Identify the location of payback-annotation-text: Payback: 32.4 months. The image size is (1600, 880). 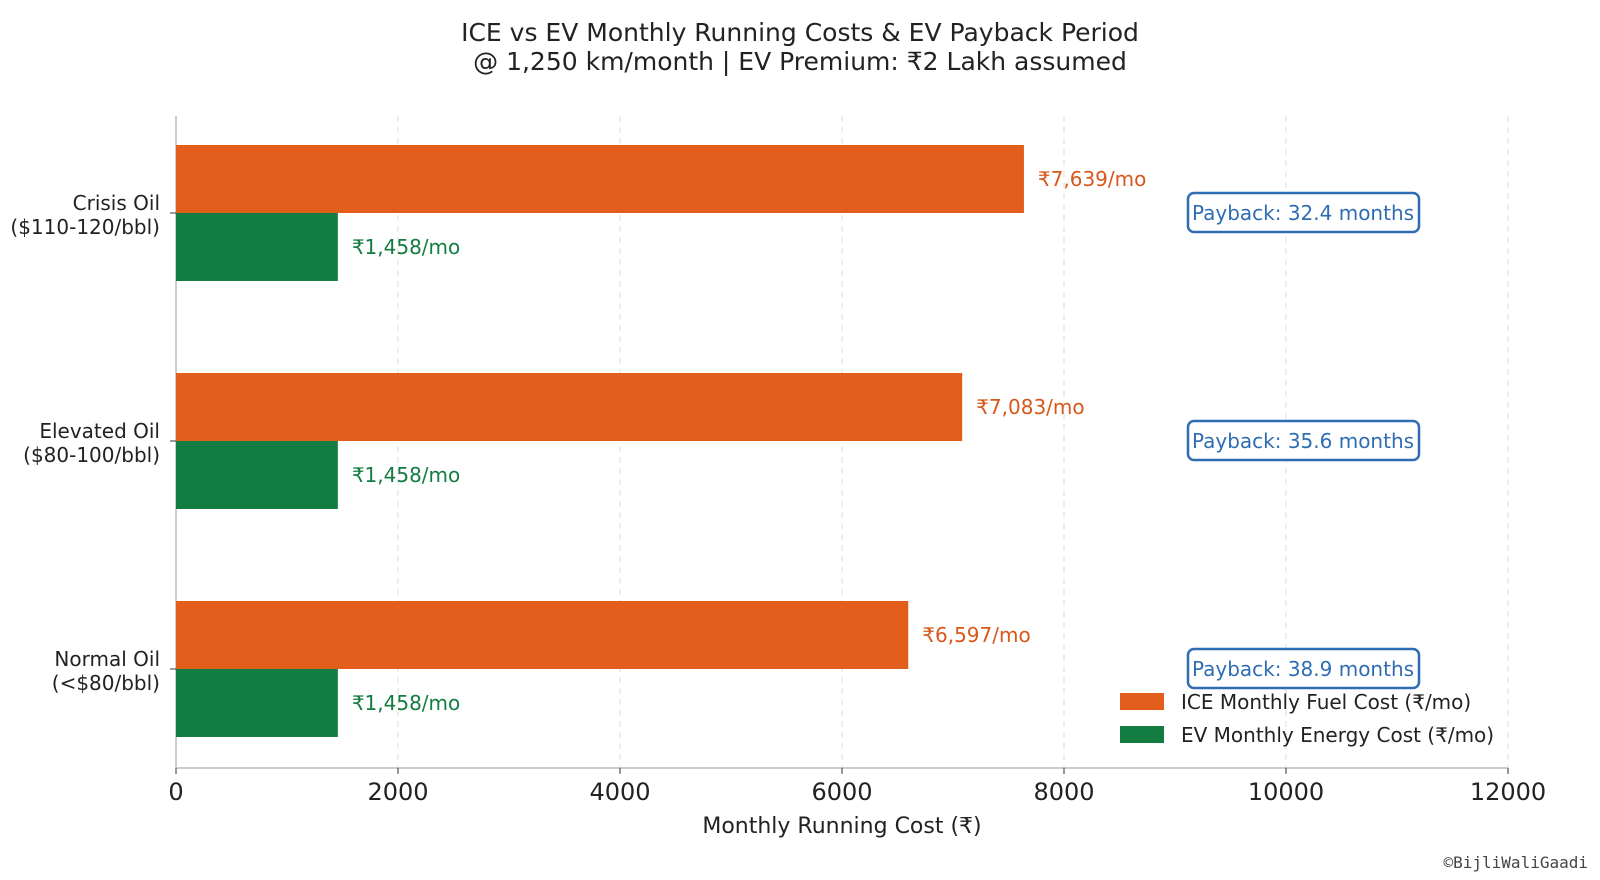
(1303, 213).